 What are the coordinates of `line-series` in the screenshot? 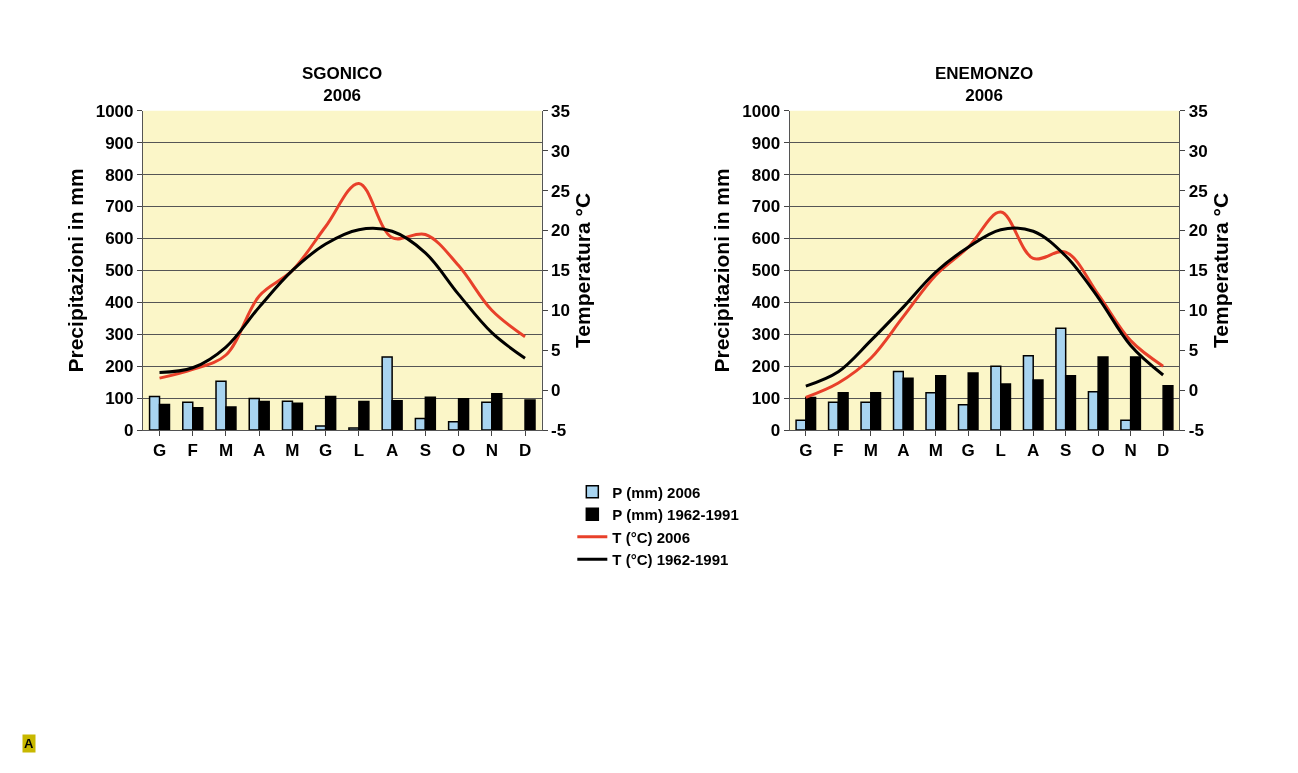 It's located at (342, 280).